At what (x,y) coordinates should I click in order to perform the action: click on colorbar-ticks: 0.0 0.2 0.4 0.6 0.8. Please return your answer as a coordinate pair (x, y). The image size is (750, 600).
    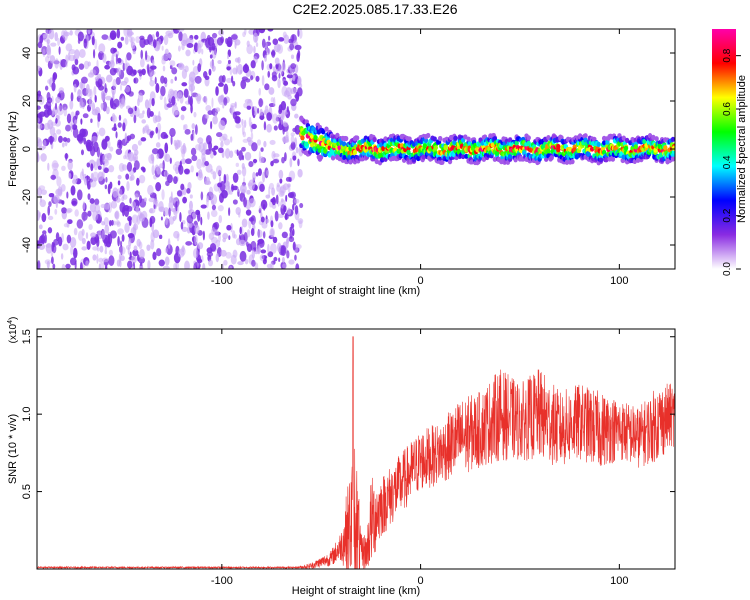
    Looking at the image, I should click on (731, 162).